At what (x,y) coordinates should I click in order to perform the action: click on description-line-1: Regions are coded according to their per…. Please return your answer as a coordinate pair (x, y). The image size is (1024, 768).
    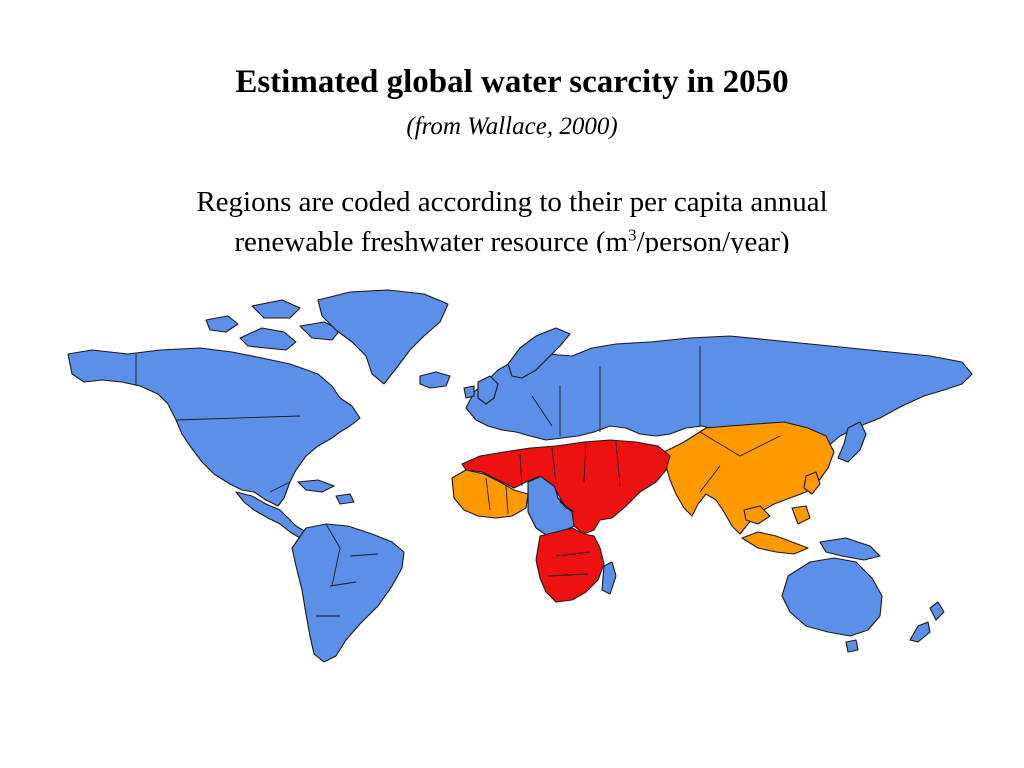
    Looking at the image, I should click on (512, 202).